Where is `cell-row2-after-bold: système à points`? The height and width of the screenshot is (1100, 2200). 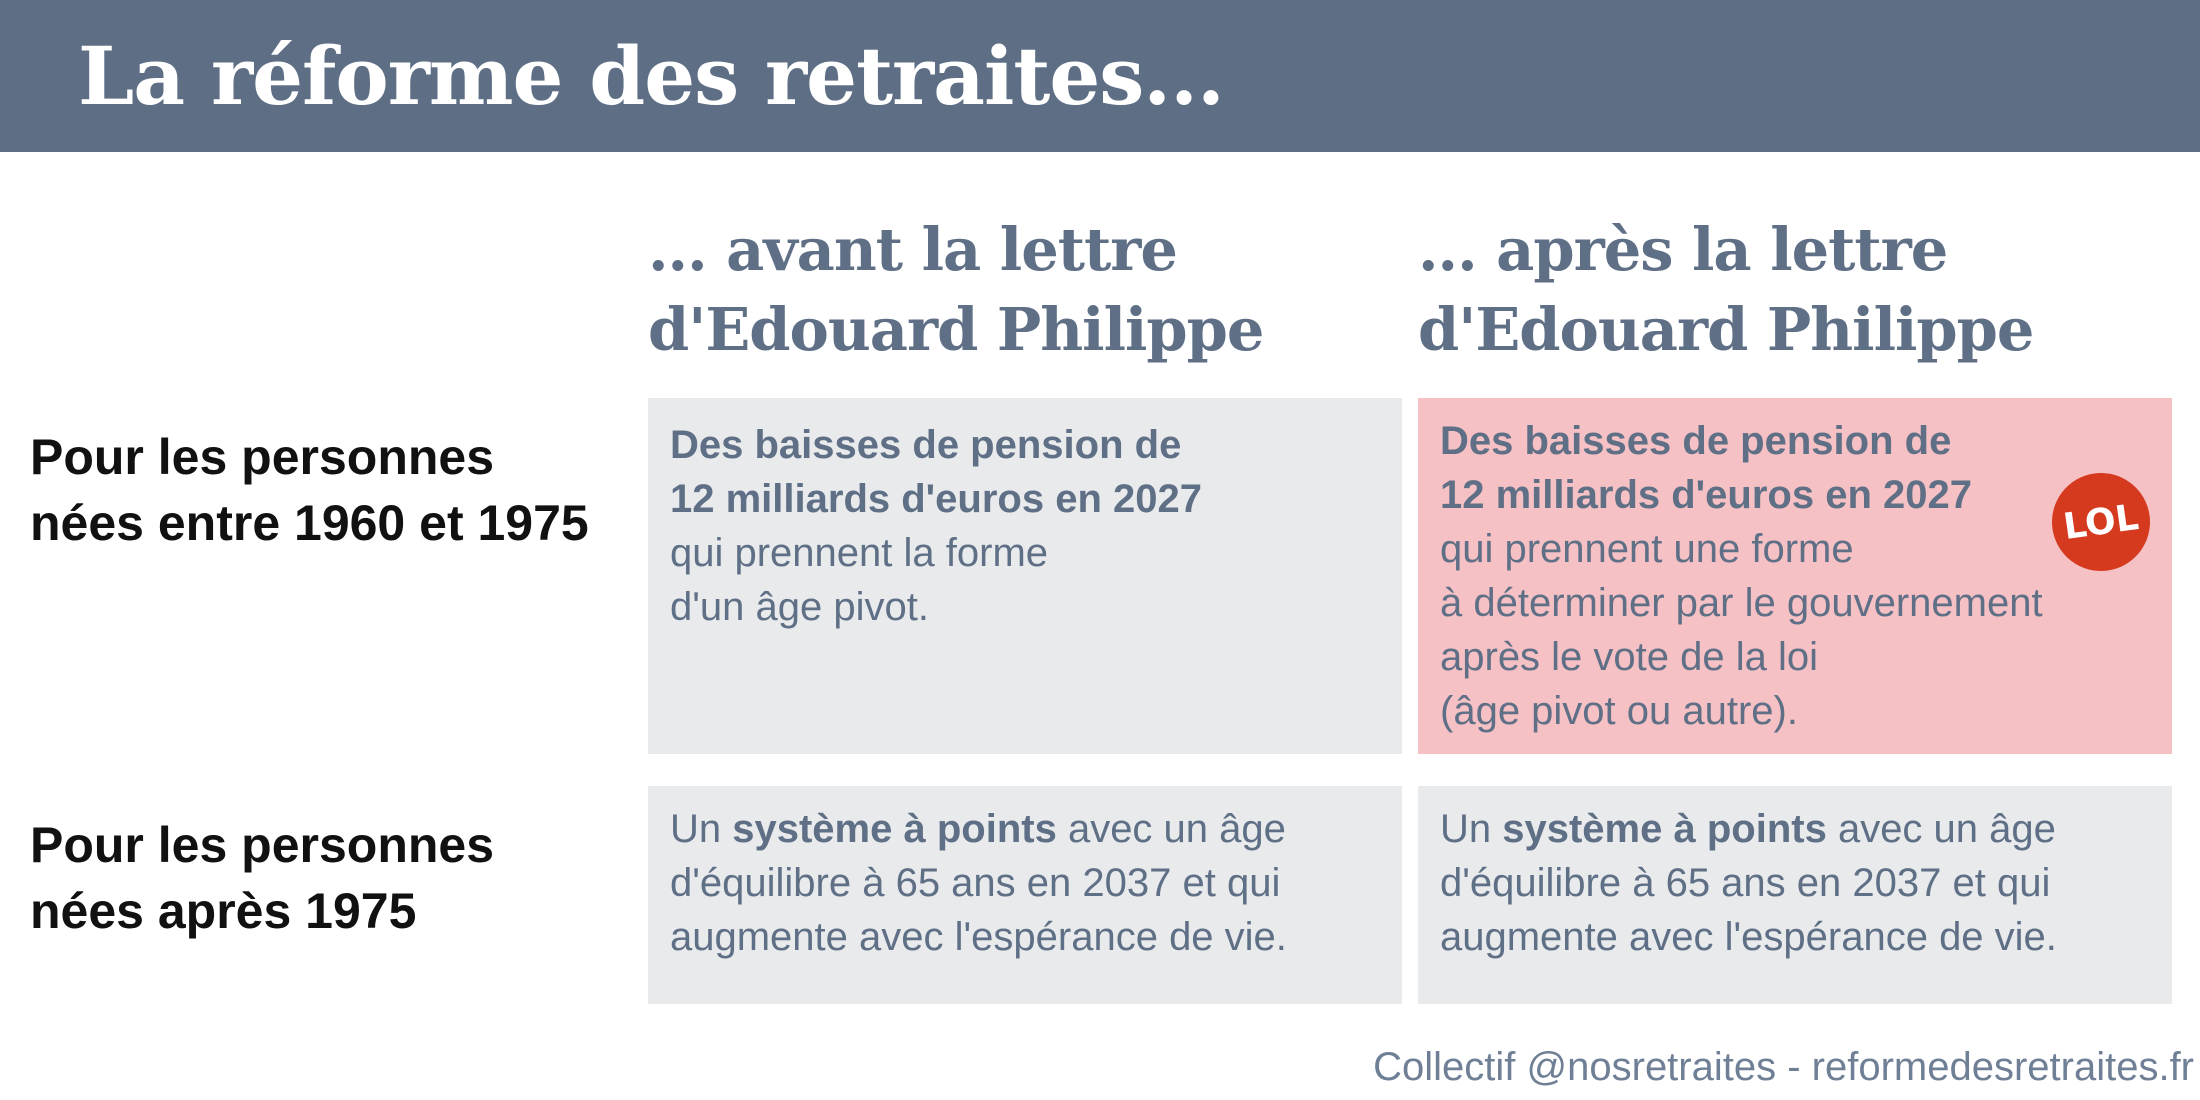 cell-row2-after-bold: système à points is located at coordinates (1664, 829).